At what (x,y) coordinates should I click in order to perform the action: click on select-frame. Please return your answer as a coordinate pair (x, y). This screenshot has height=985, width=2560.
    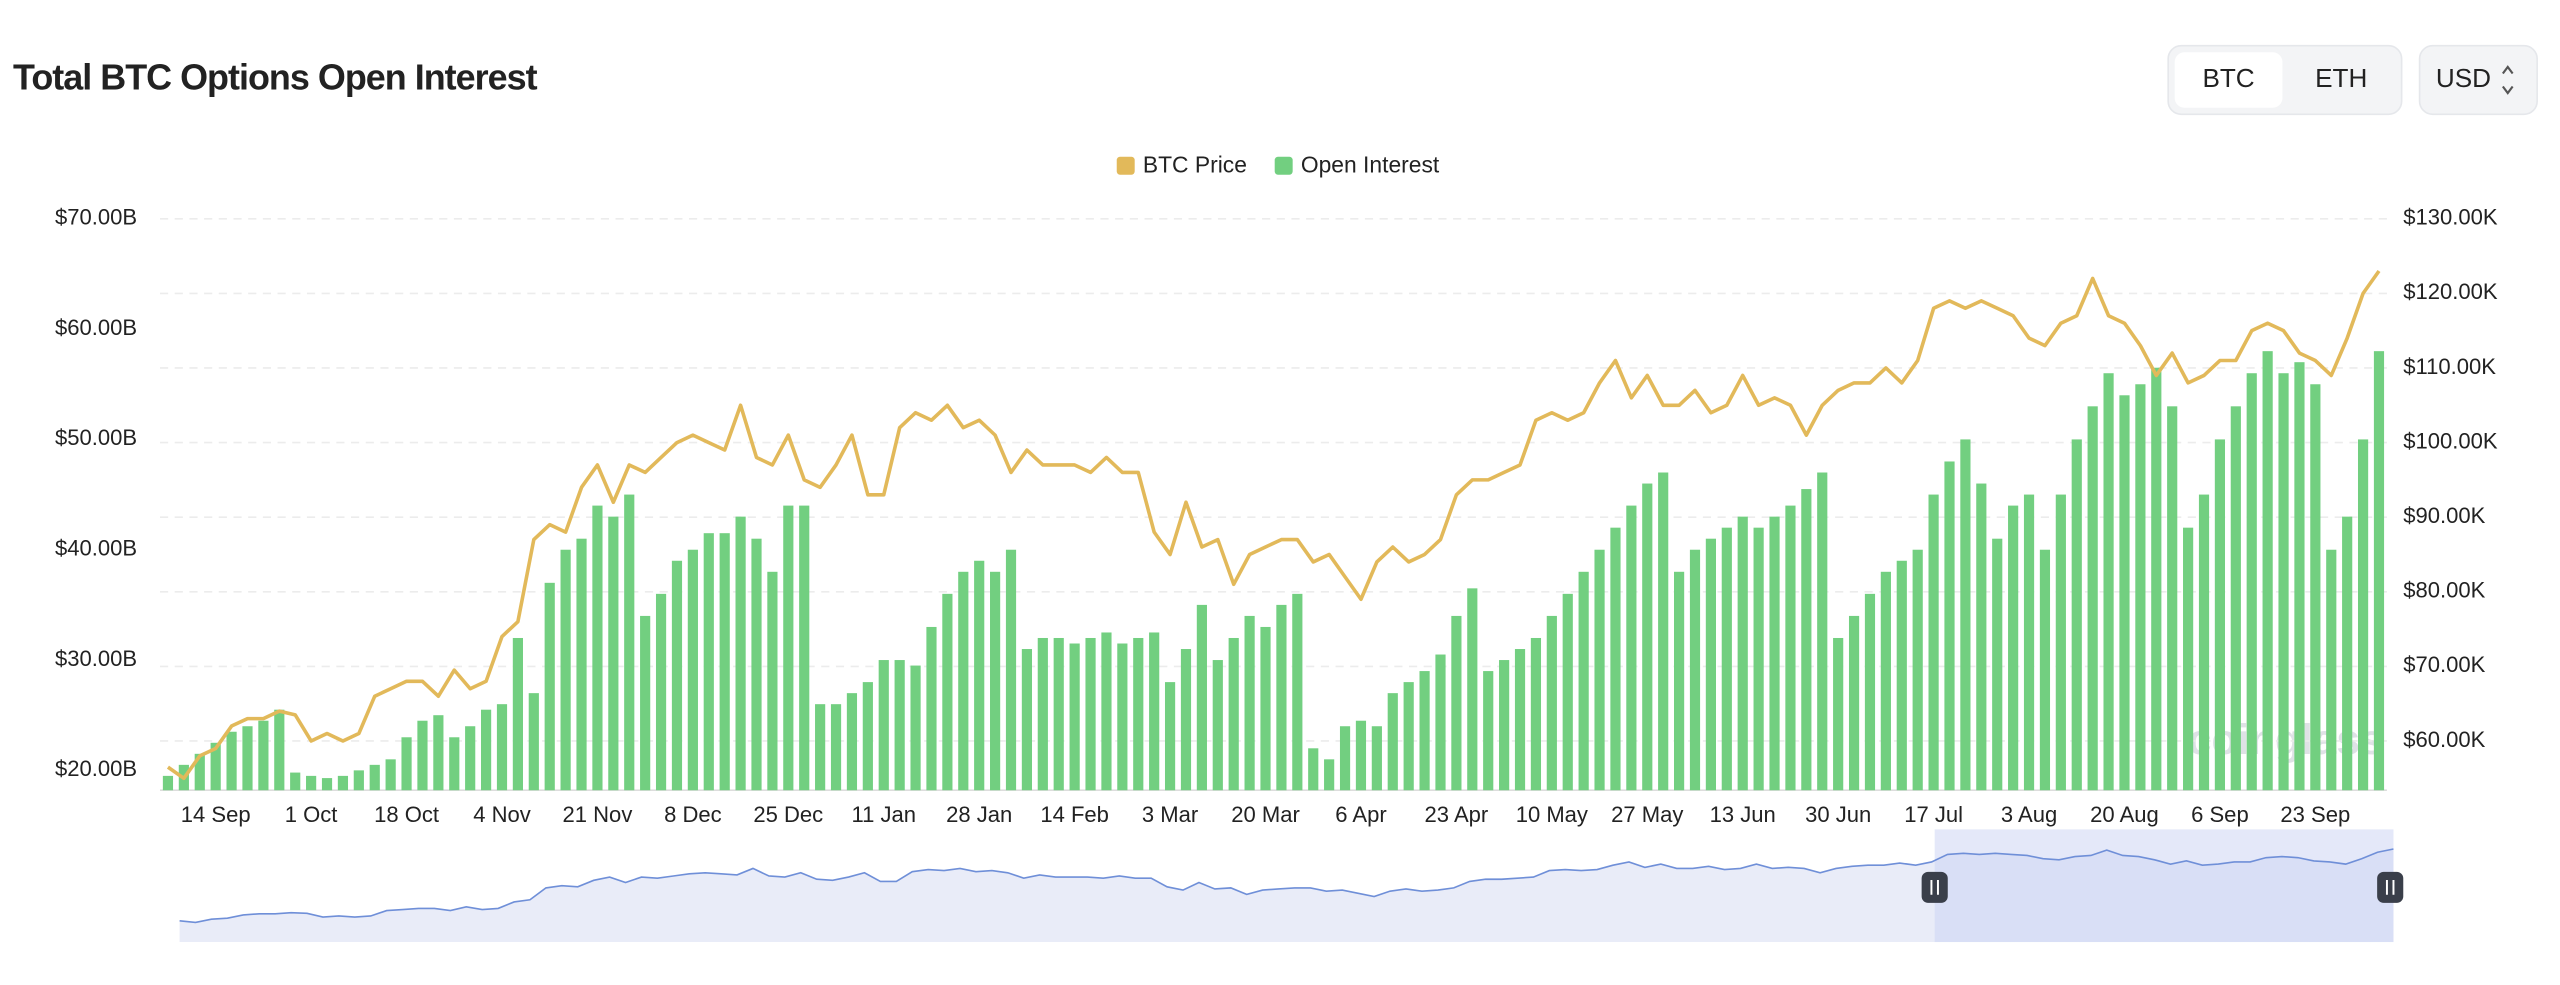
    Looking at the image, I should click on (2478, 80).